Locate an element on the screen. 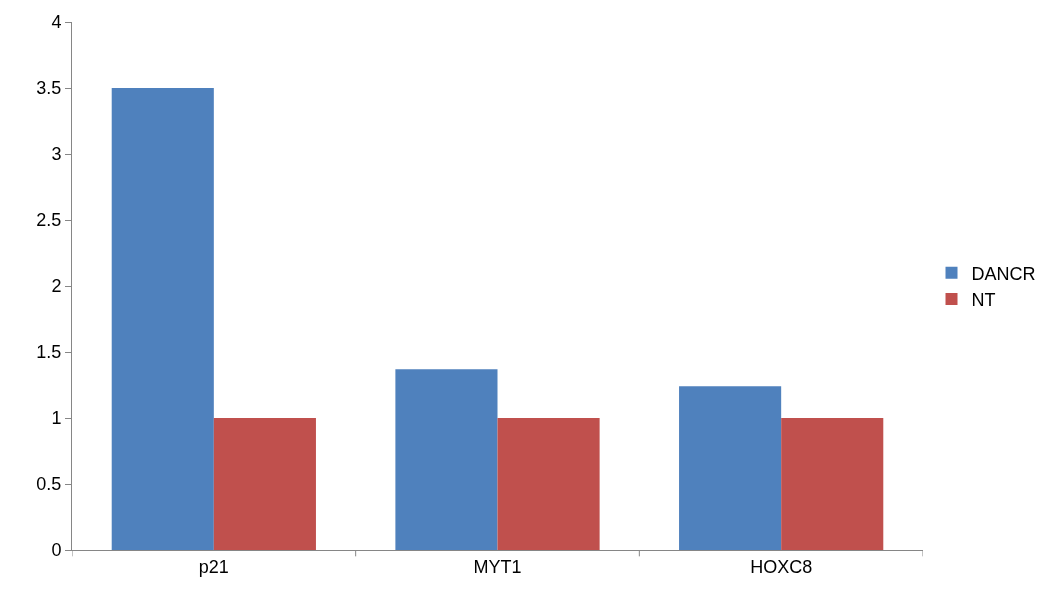 The image size is (1063, 598). y-tick-label: 2 is located at coordinates (56, 286).